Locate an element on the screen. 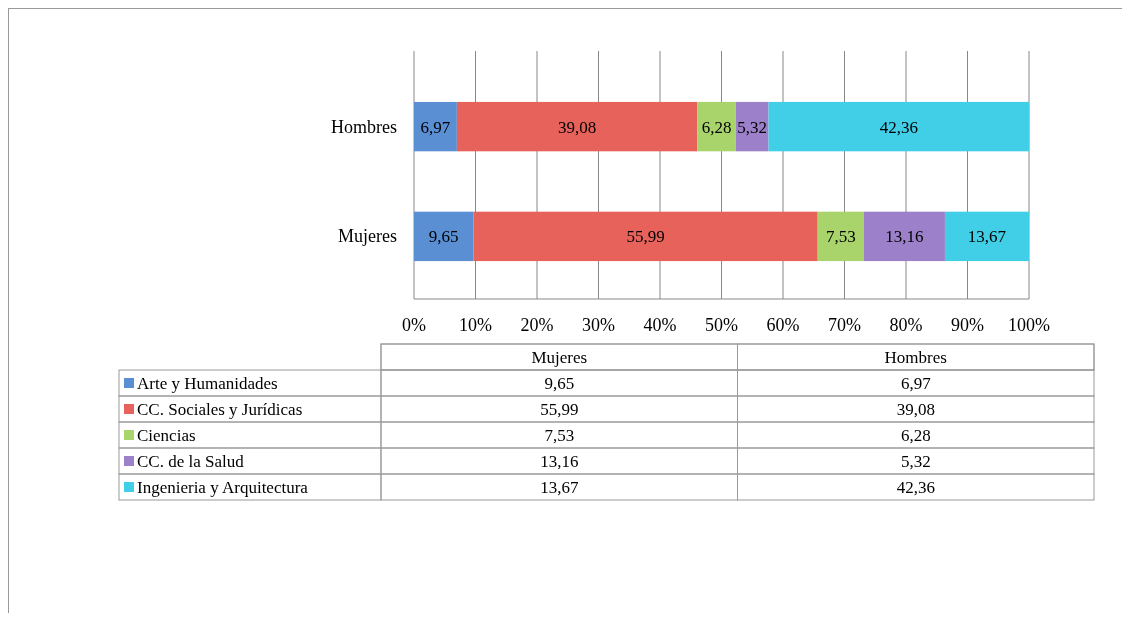  data-label: 7,53 is located at coordinates (840, 237).